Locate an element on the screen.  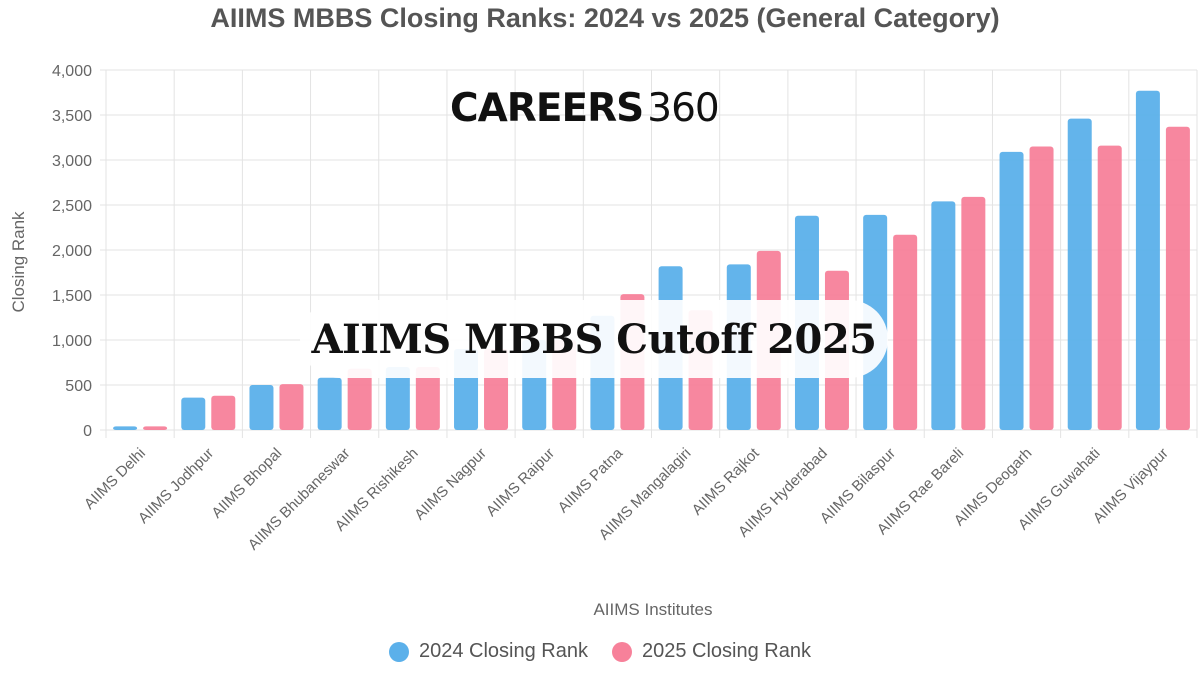
y-axis-ticks: 0 500 1,000 1,500 2,000 2,500 3,000 3,500 4,000 is located at coordinates (72, 251).